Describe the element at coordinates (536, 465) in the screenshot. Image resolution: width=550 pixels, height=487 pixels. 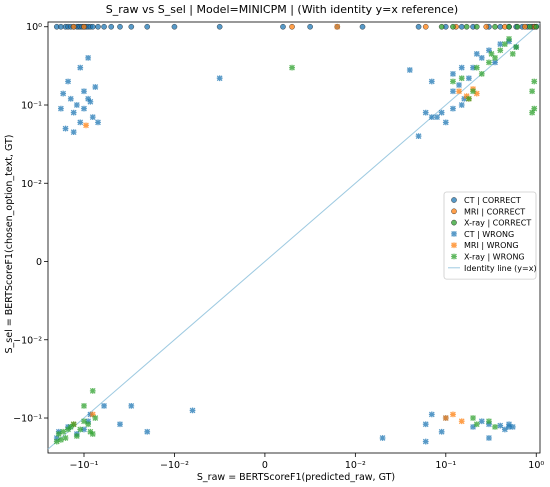
I see `x-tick-label: 10⁰` at that location.